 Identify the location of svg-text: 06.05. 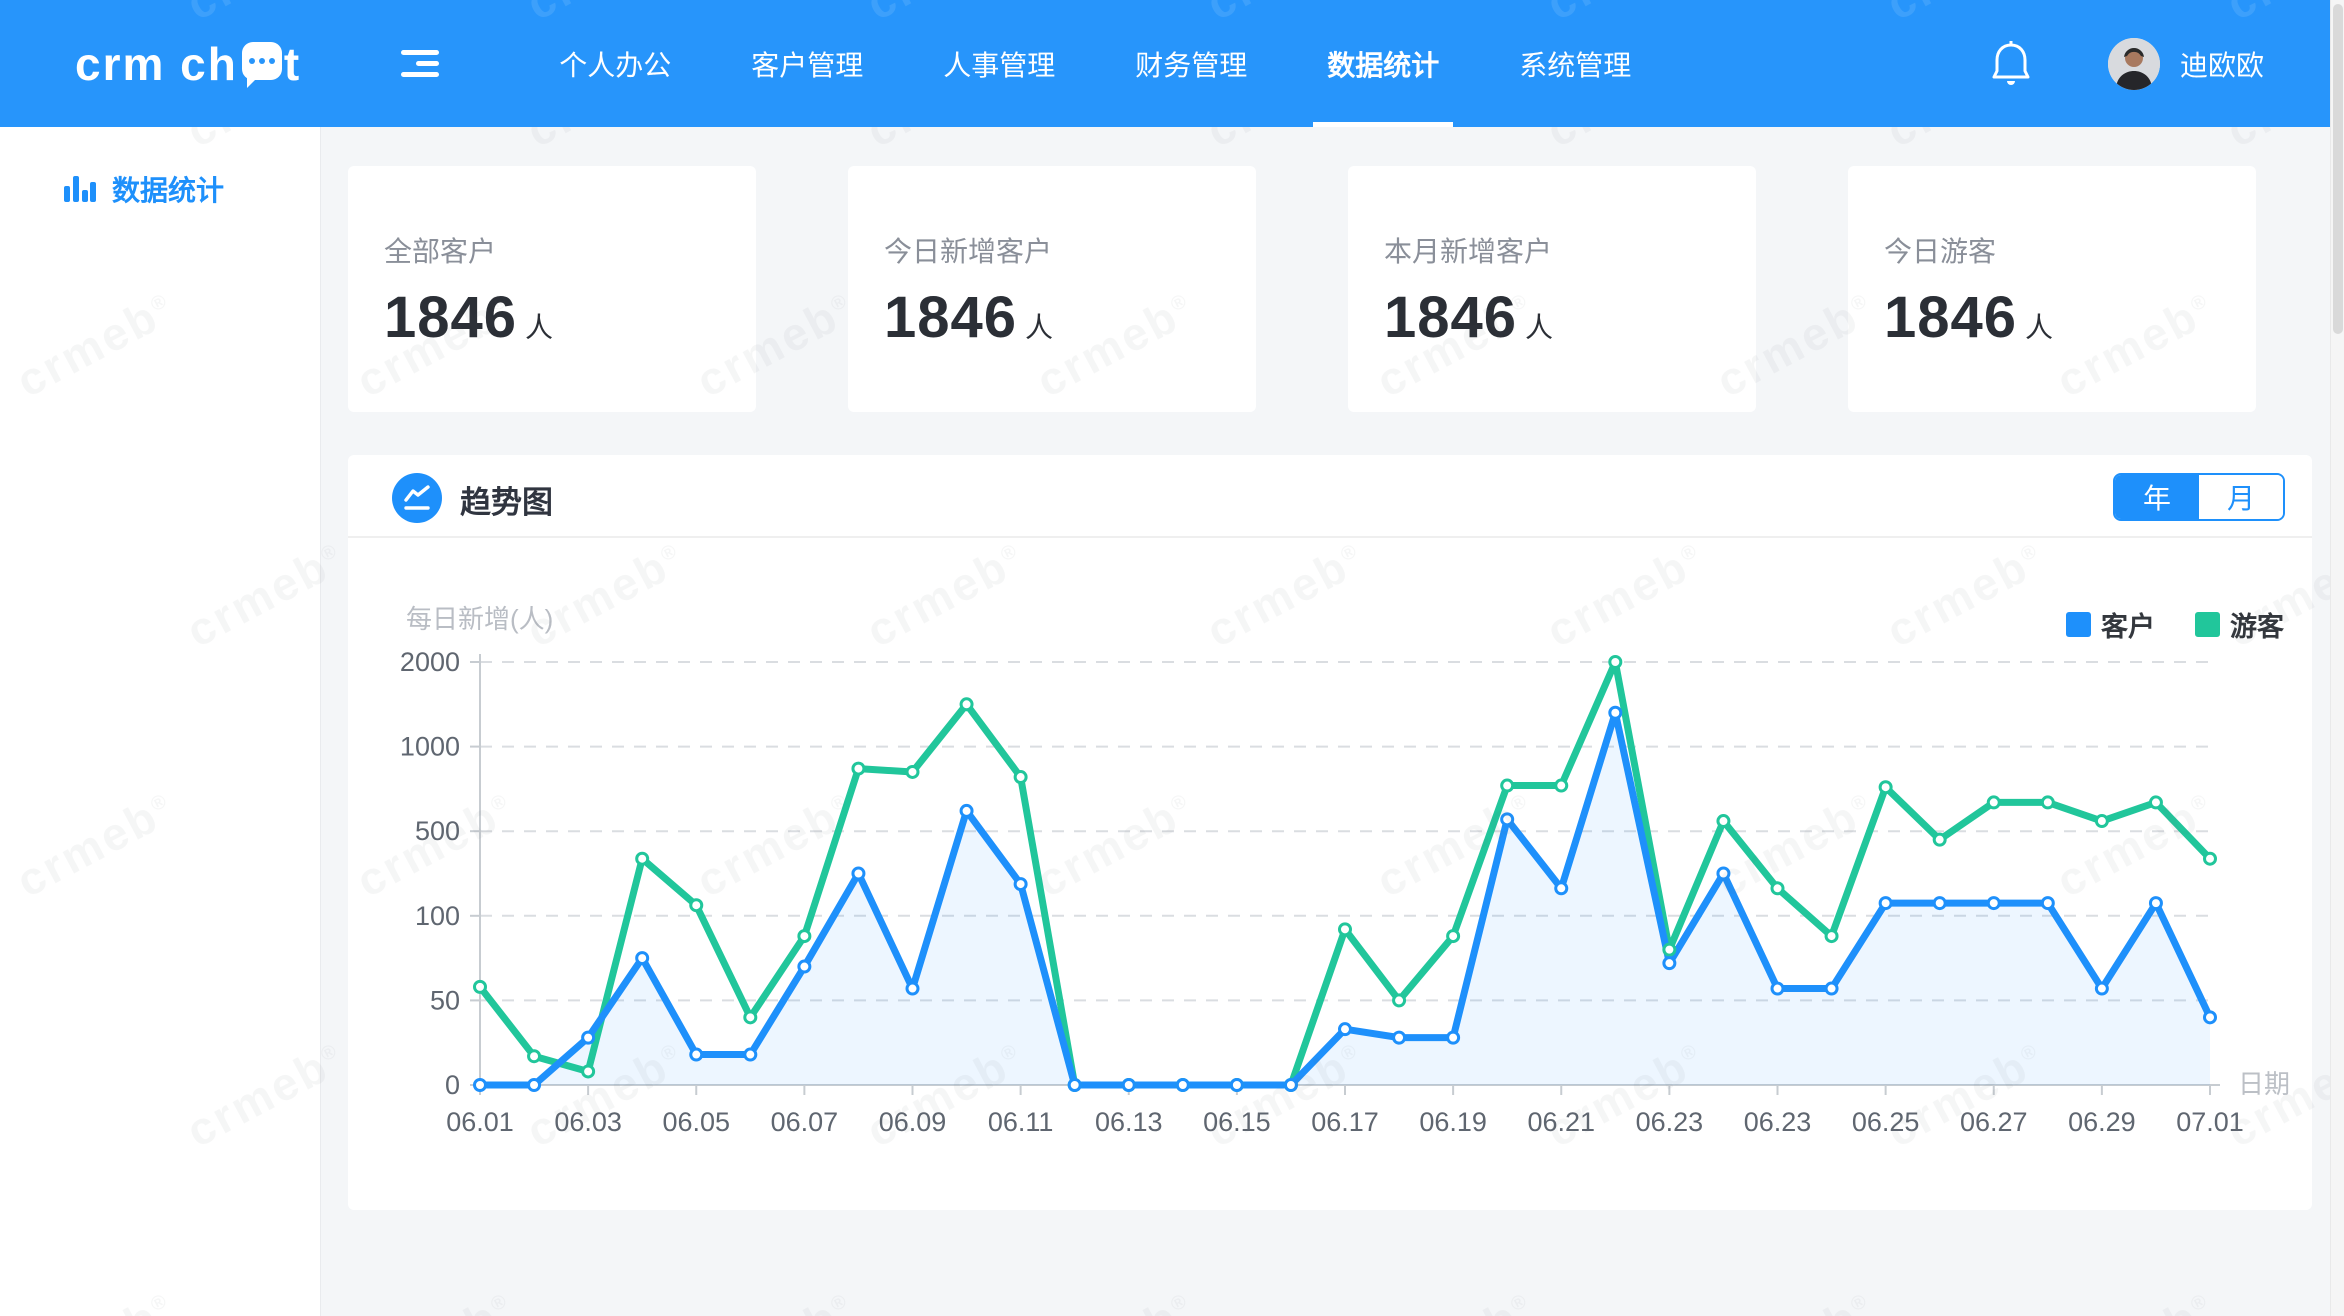
(696, 1122).